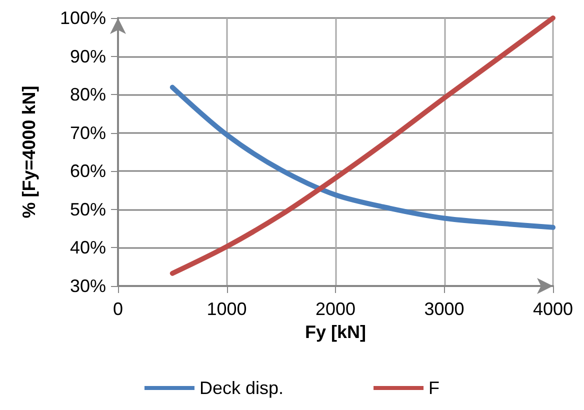  What do you see at coordinates (553, 309) in the screenshot?
I see `x-tick-label: 4000` at bounding box center [553, 309].